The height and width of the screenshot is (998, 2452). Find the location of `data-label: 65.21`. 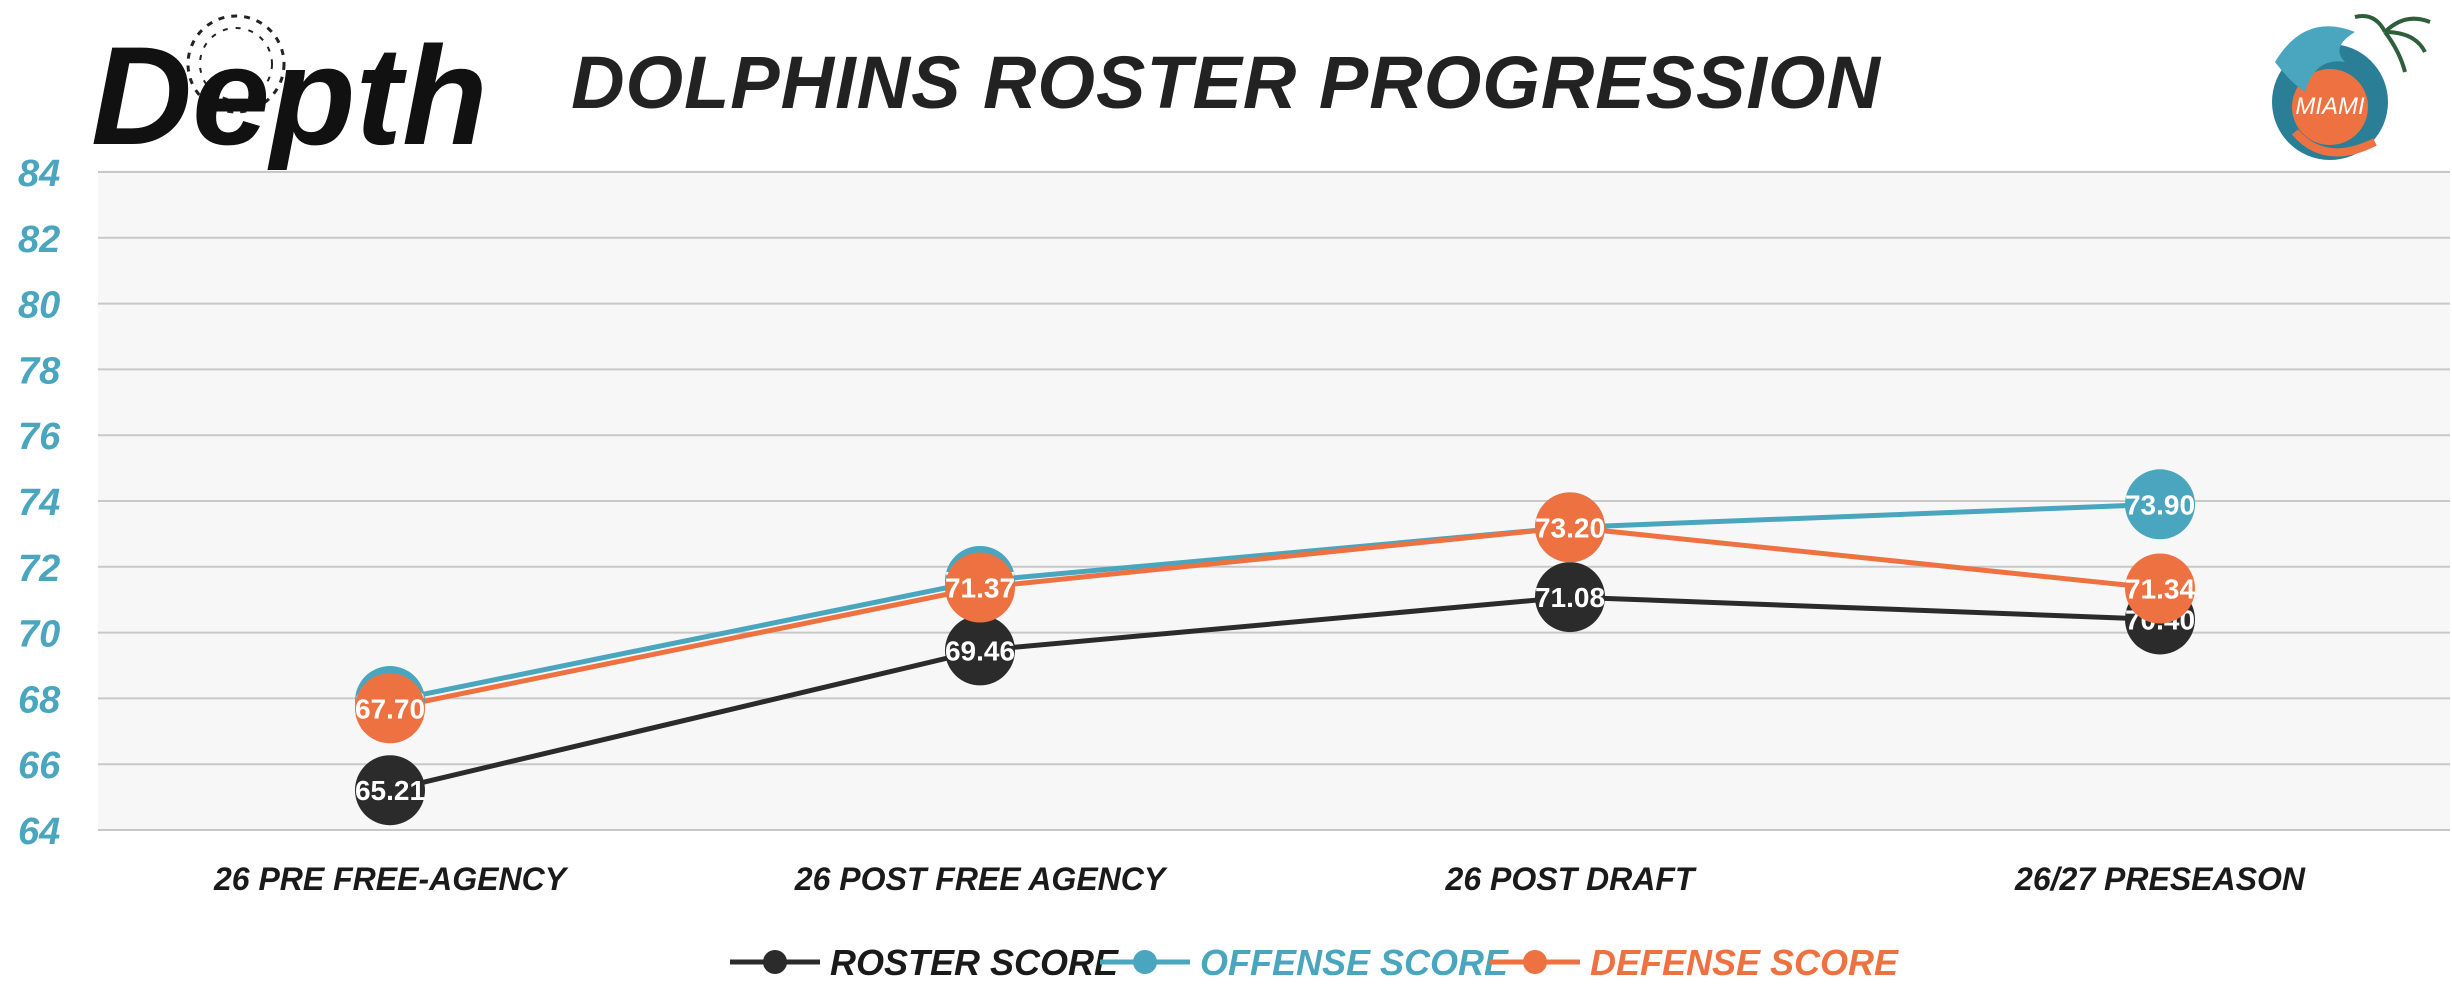

data-label: 65.21 is located at coordinates (390, 790).